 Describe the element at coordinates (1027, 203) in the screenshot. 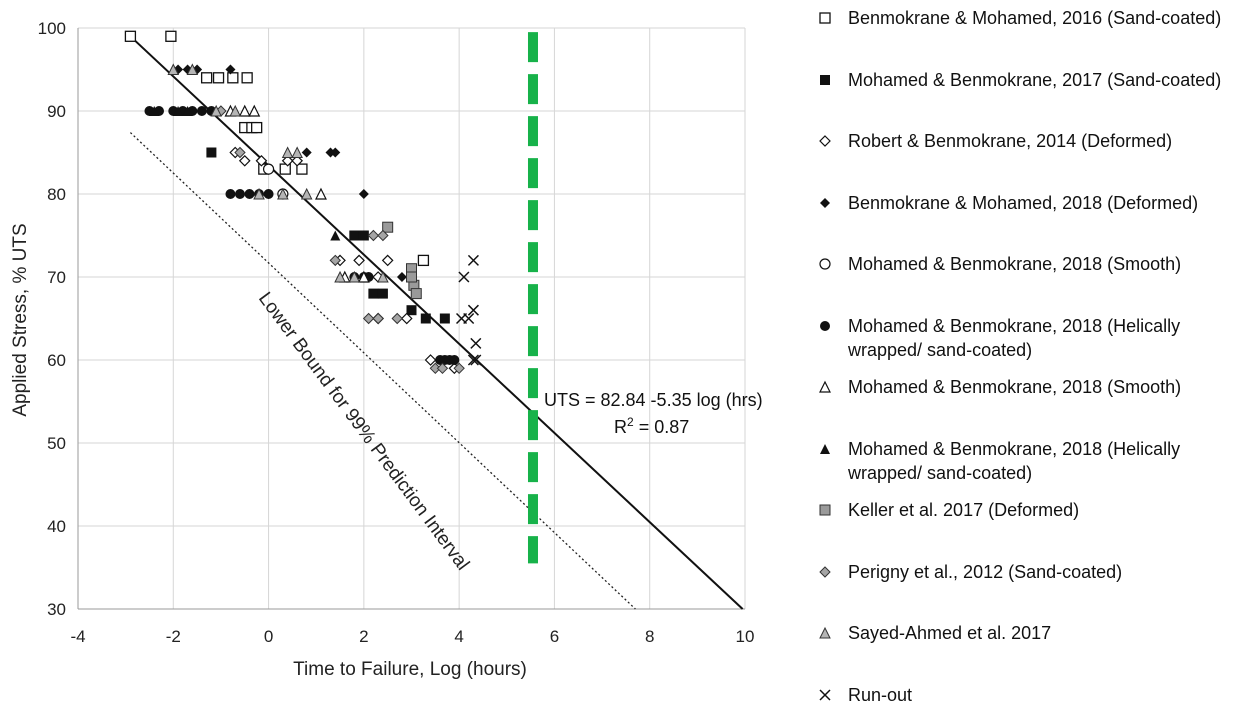

I see `legend-item: Benmokrane & Mohamed, 2018 (Deformed)` at that location.